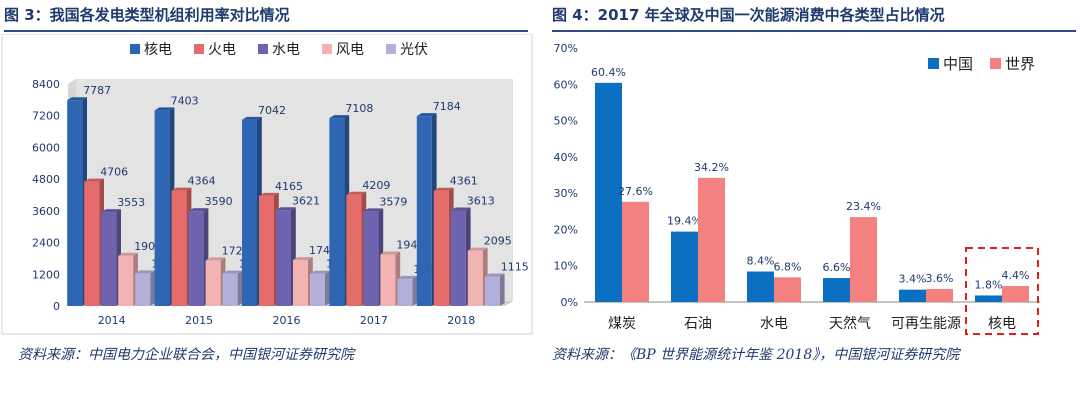 This screenshot has width=1080, height=401. What do you see at coordinates (566, 229) in the screenshot?
I see `y-tick-label: 20%` at bounding box center [566, 229].